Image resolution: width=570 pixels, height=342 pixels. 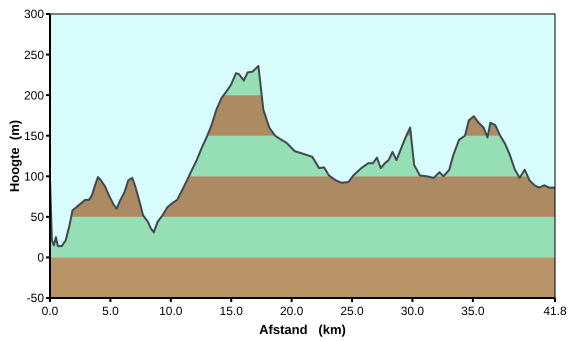 What do you see at coordinates (50, 311) in the screenshot?
I see `x-tick-label: 0.0` at bounding box center [50, 311].